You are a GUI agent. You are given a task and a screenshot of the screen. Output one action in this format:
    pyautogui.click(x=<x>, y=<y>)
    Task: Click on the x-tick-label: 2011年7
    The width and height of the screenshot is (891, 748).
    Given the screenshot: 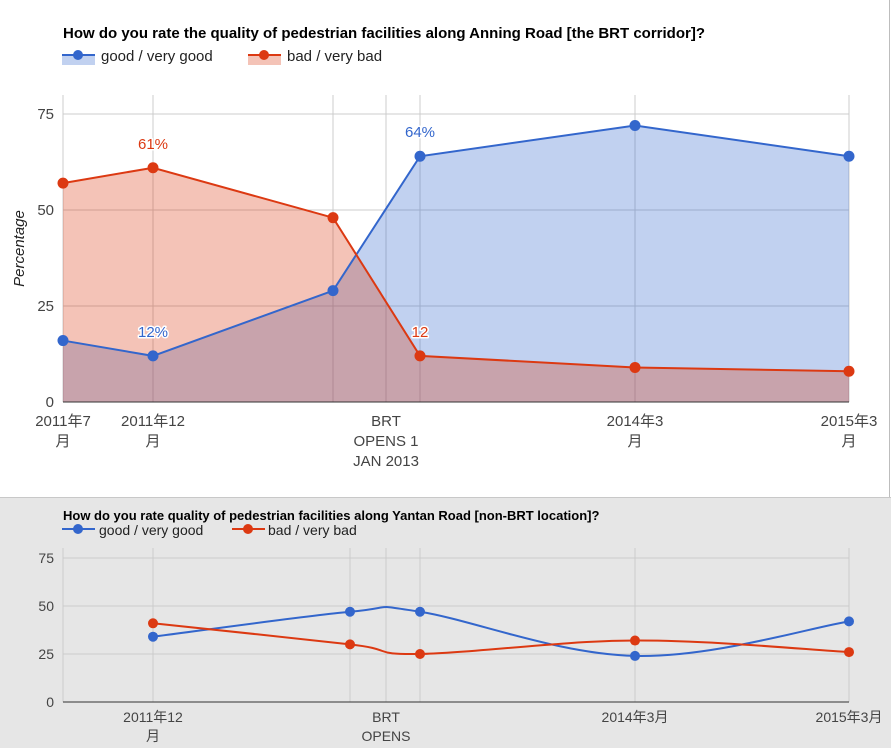 What is the action you would take?
    pyautogui.click(x=63, y=421)
    